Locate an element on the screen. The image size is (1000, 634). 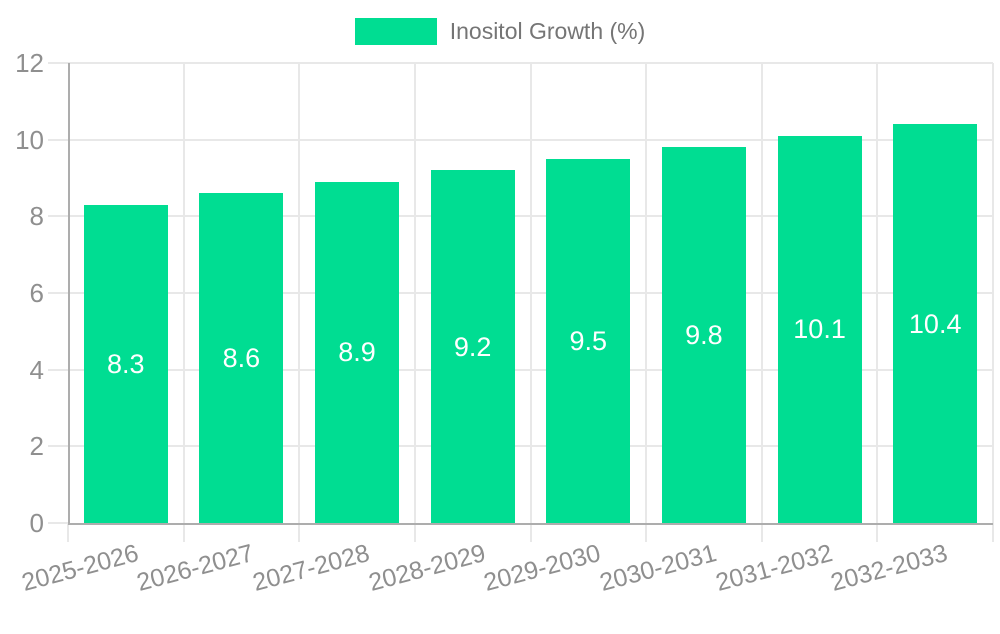
bar-value-label: 10.1 is located at coordinates (819, 329).